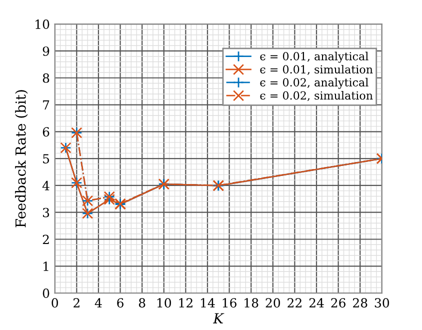 This screenshot has height=330, width=422. Describe the element at coordinates (46, 78) in the screenshot. I see `y-tick-label: 8` at that location.